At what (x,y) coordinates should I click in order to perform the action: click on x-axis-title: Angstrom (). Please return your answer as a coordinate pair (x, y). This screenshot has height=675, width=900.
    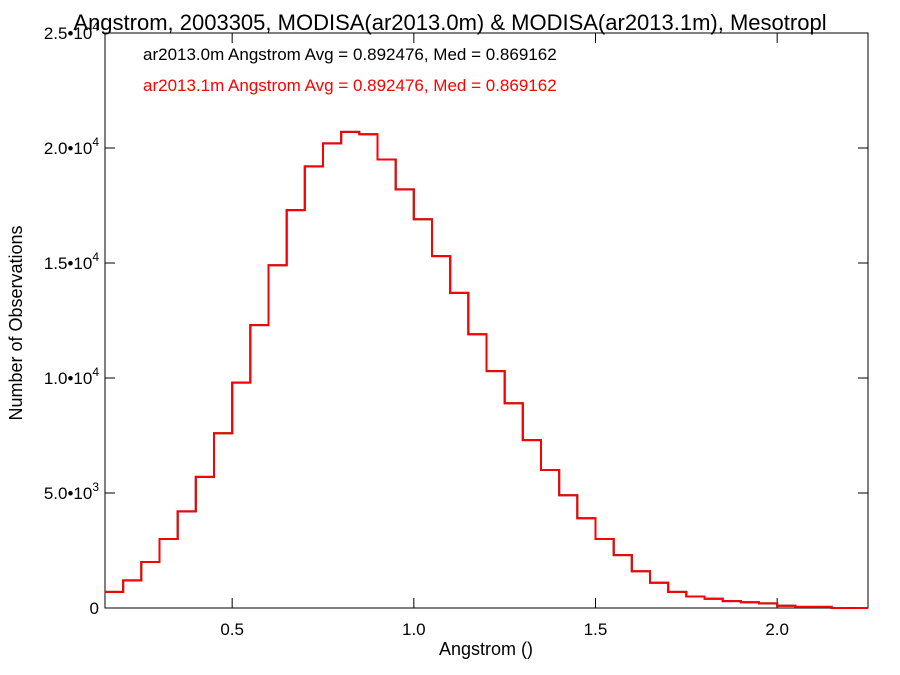
    Looking at the image, I should click on (486, 649).